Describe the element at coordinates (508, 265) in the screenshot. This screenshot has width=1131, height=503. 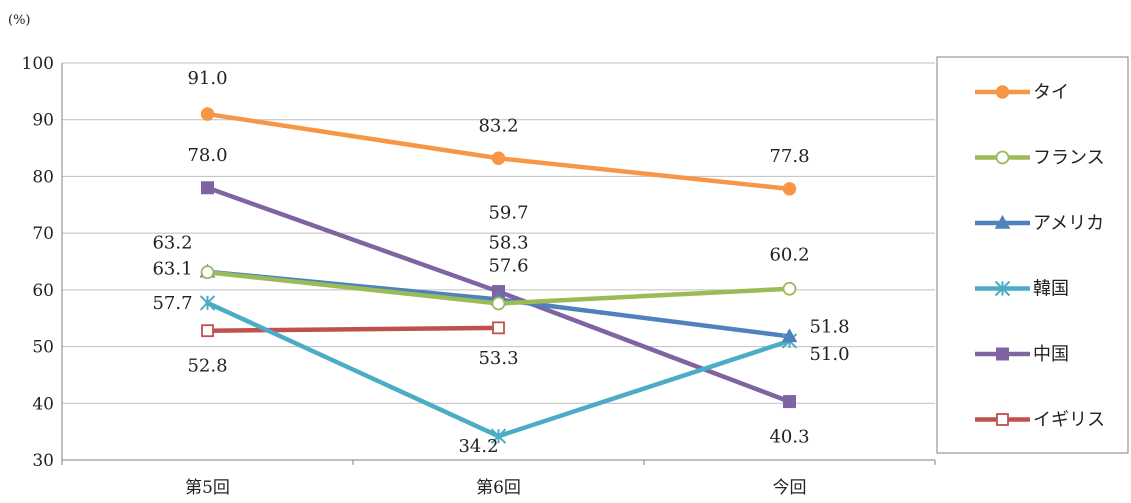
I see `data-label: 57.6` at that location.